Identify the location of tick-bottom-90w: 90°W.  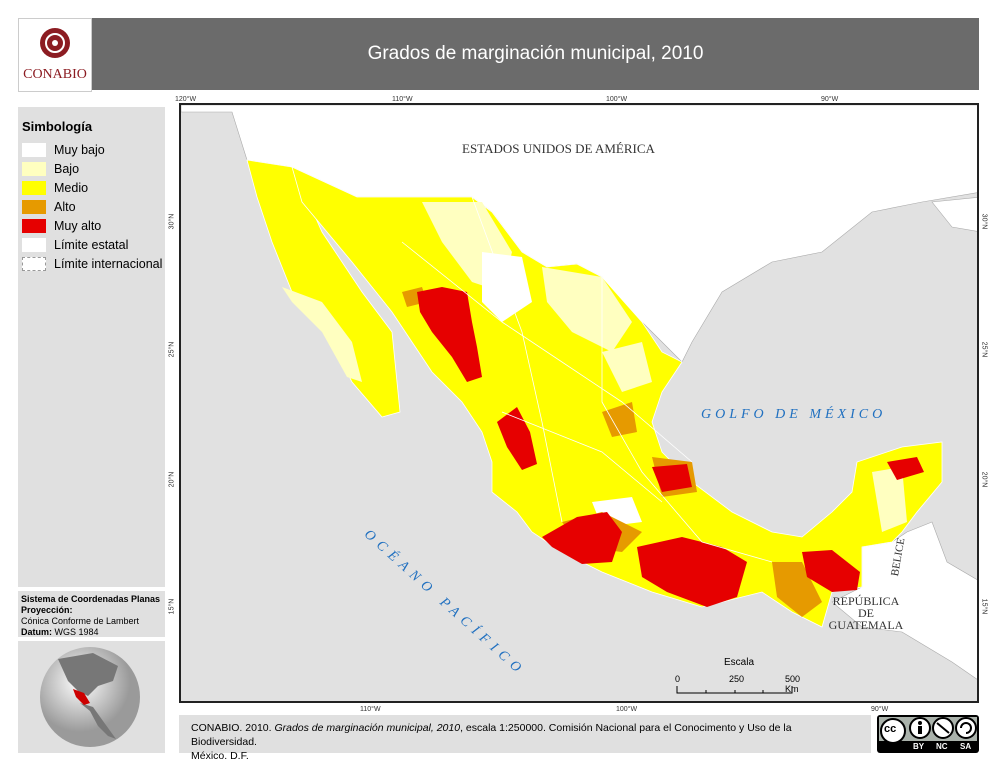
(880, 709).